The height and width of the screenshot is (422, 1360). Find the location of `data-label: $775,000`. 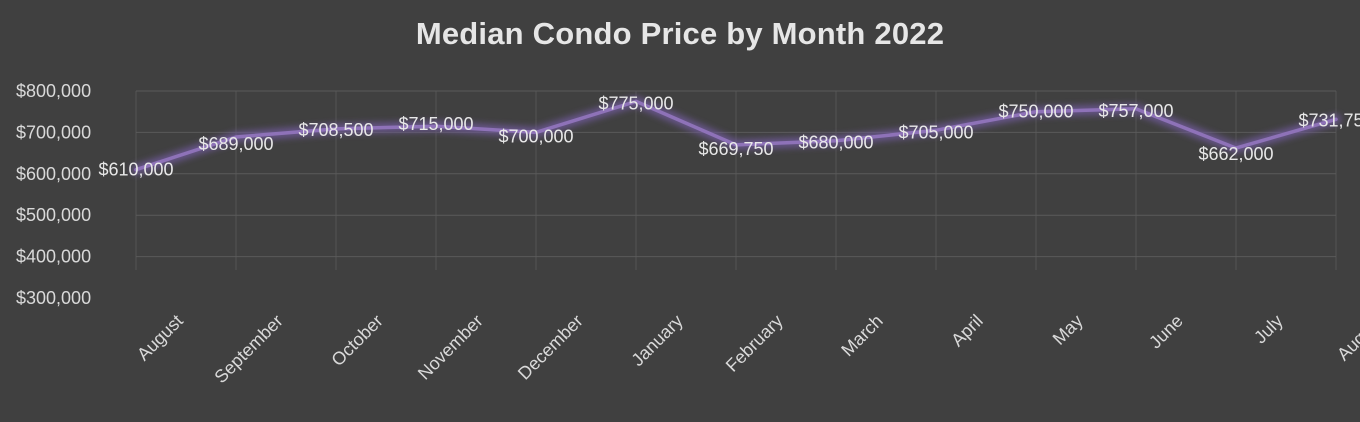

data-label: $775,000 is located at coordinates (635, 103).